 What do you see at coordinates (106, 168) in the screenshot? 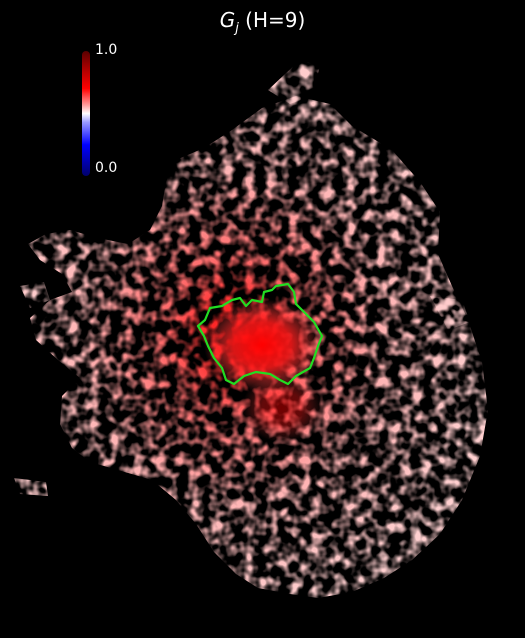
I see `colorbar-min-label: 0.0` at bounding box center [106, 168].